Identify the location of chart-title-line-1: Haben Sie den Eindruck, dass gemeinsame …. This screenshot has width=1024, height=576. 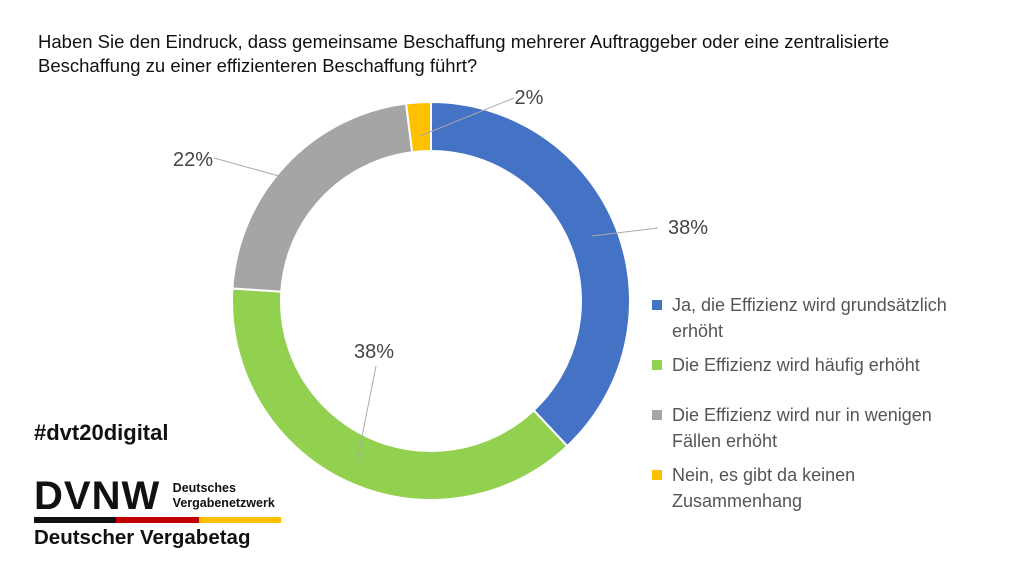
(464, 41).